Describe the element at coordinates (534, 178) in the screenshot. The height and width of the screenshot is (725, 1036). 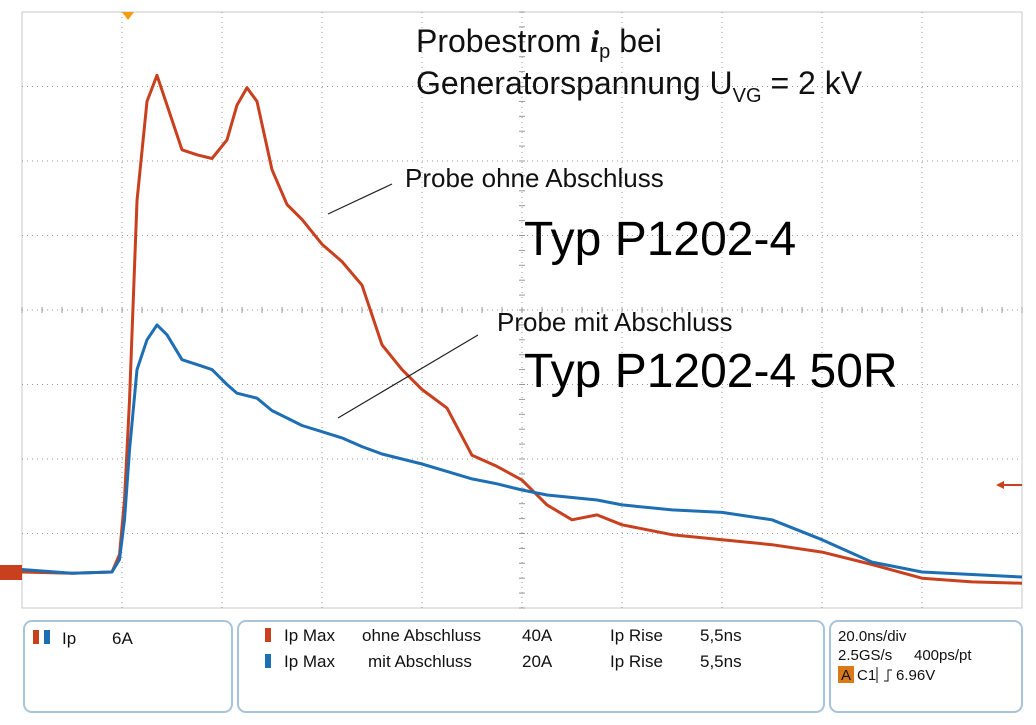
I see `annotation: Probe ohne Abschluss` at that location.